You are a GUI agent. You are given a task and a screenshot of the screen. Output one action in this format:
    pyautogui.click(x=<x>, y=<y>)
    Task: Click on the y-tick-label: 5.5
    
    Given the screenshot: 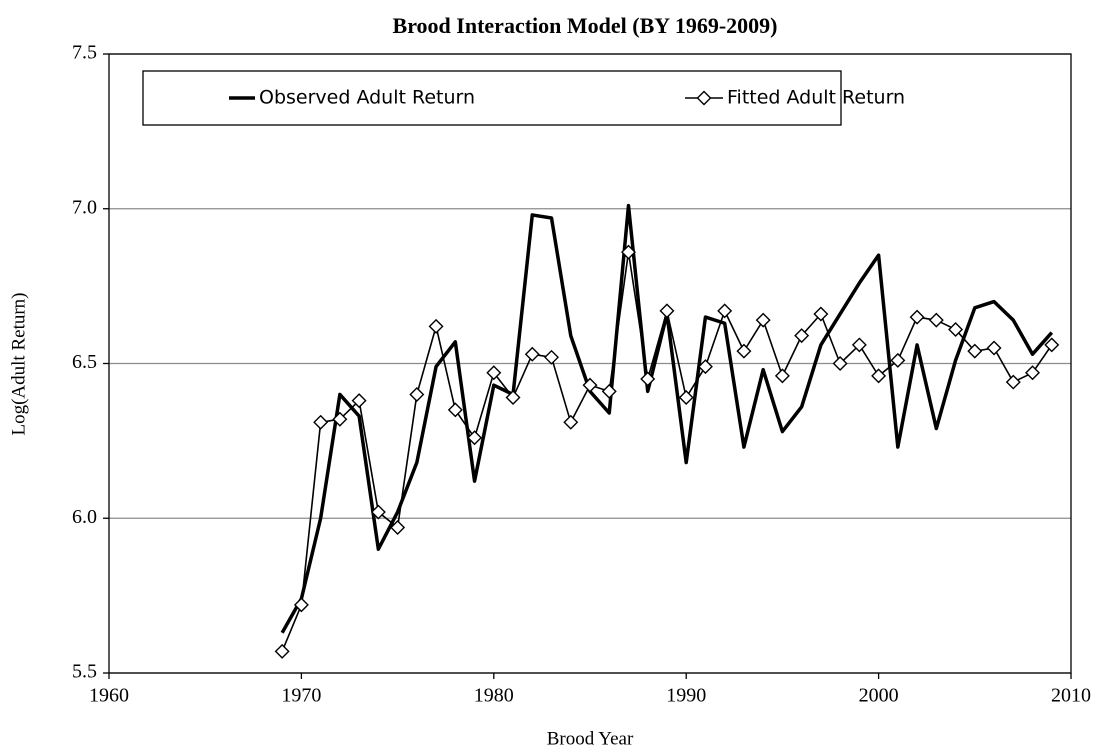 What is the action you would take?
    pyautogui.click(x=84, y=672)
    